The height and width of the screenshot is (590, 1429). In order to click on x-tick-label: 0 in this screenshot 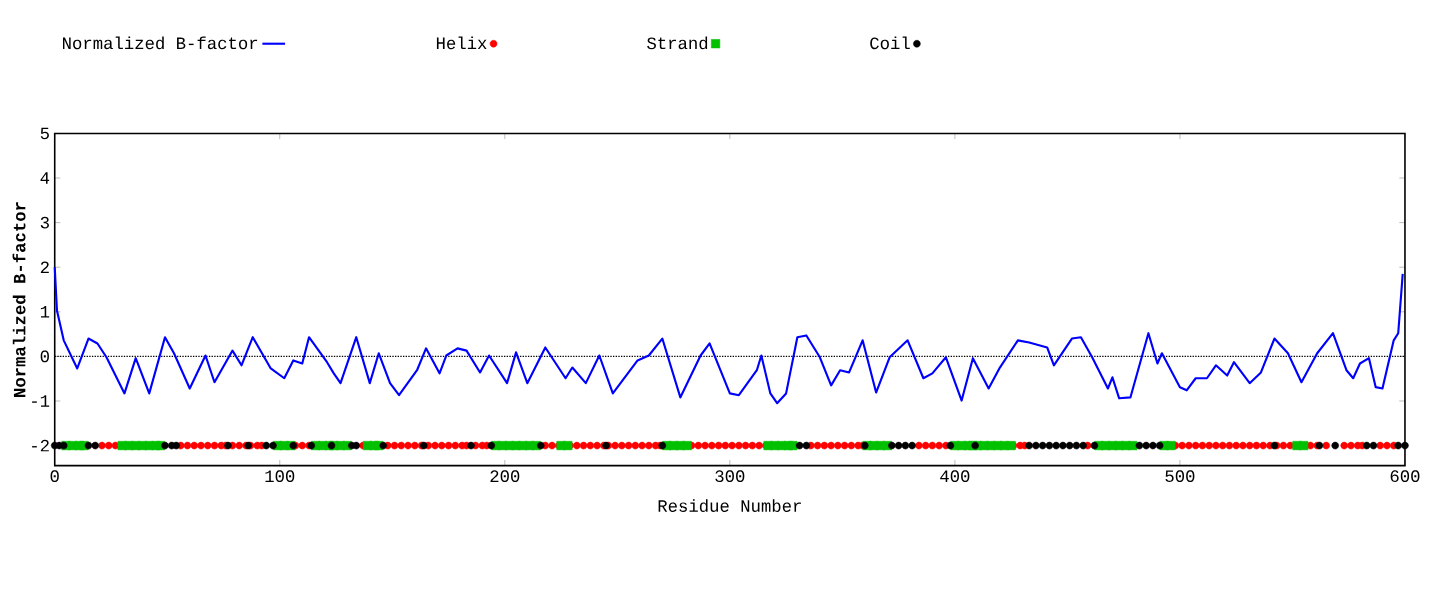, I will do `click(54, 476)`.